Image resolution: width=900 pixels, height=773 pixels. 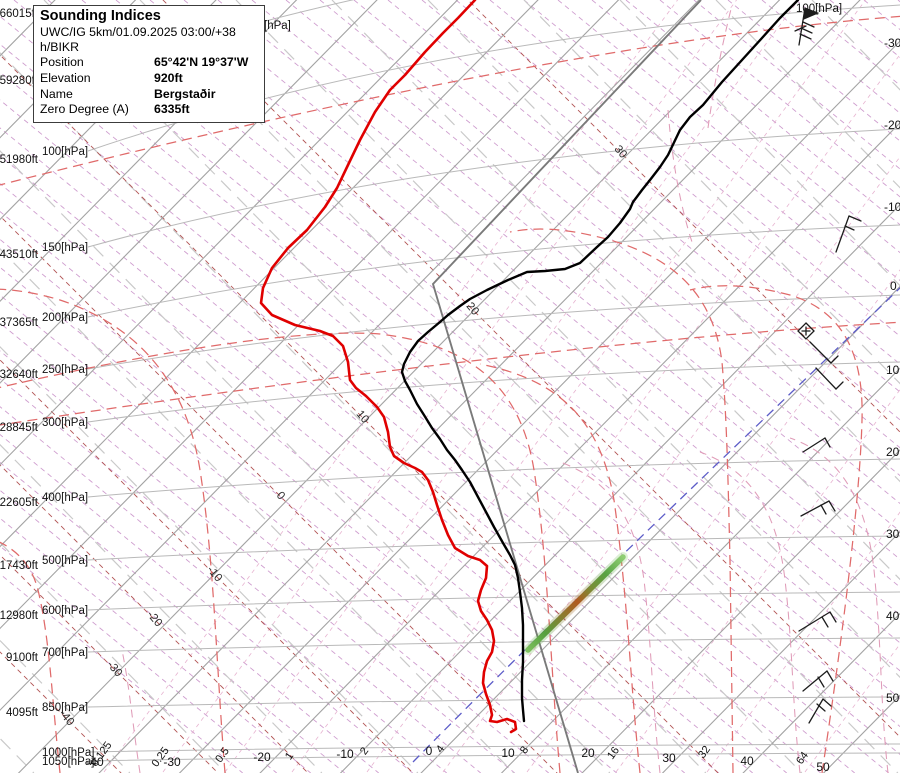 I want to click on axis-label: 150[hPa], so click(x=65, y=248).